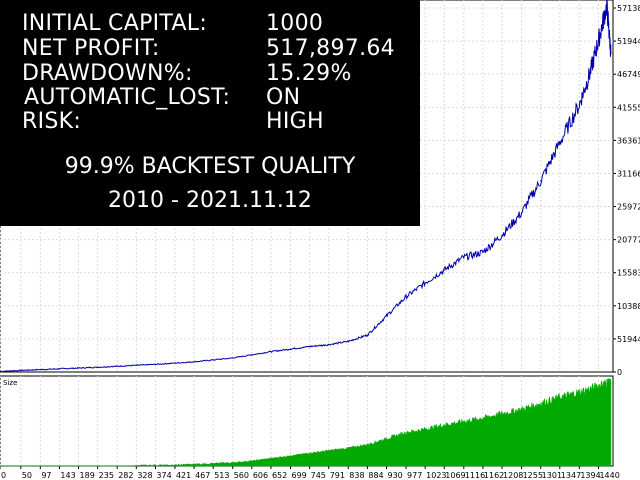  What do you see at coordinates (210, 166) in the screenshot?
I see `backtest-quality-text: 99.9% BACKTEST QUALITY` at bounding box center [210, 166].